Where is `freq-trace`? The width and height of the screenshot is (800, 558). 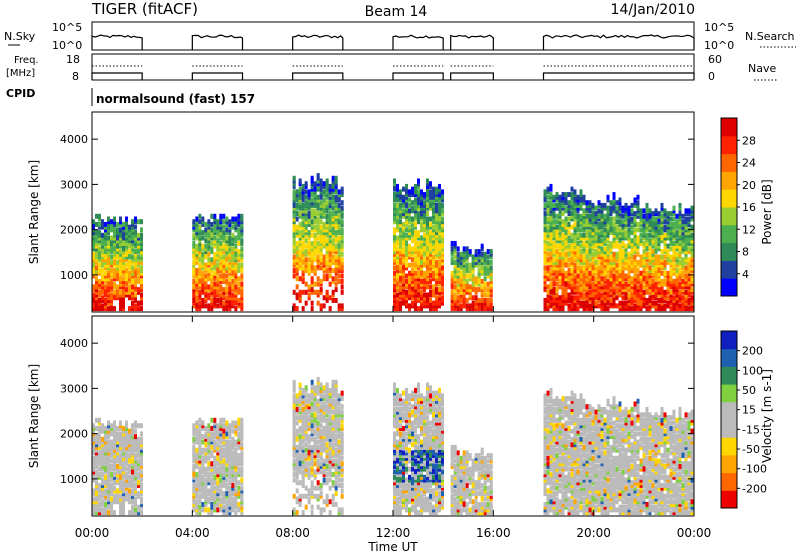
freq-trace is located at coordinates (472, 76).